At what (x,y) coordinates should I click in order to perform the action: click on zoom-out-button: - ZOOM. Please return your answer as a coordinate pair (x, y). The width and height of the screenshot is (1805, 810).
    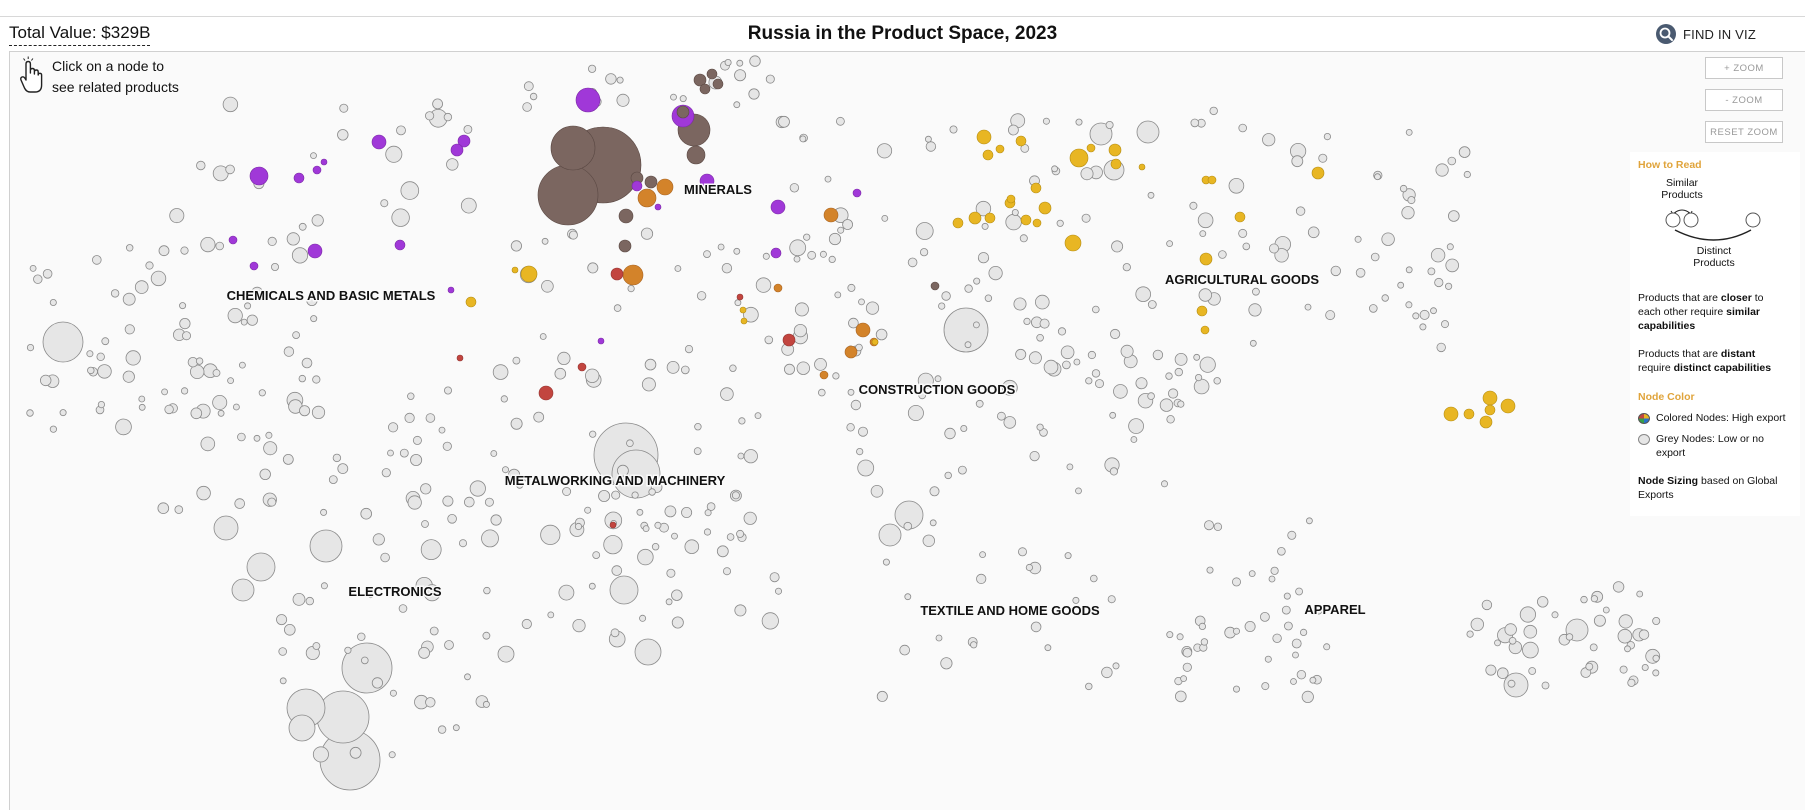
    Looking at the image, I should click on (1744, 100).